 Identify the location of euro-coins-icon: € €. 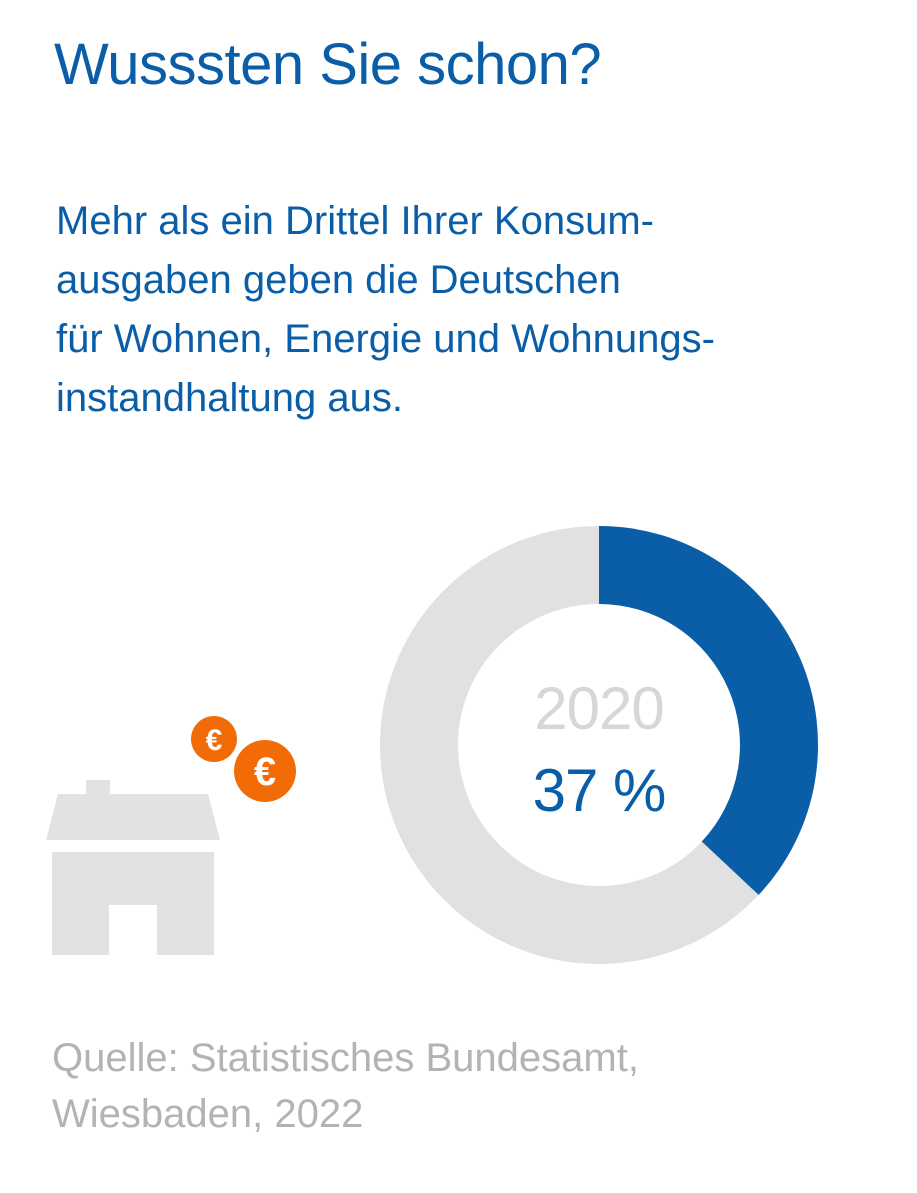
(245, 760).